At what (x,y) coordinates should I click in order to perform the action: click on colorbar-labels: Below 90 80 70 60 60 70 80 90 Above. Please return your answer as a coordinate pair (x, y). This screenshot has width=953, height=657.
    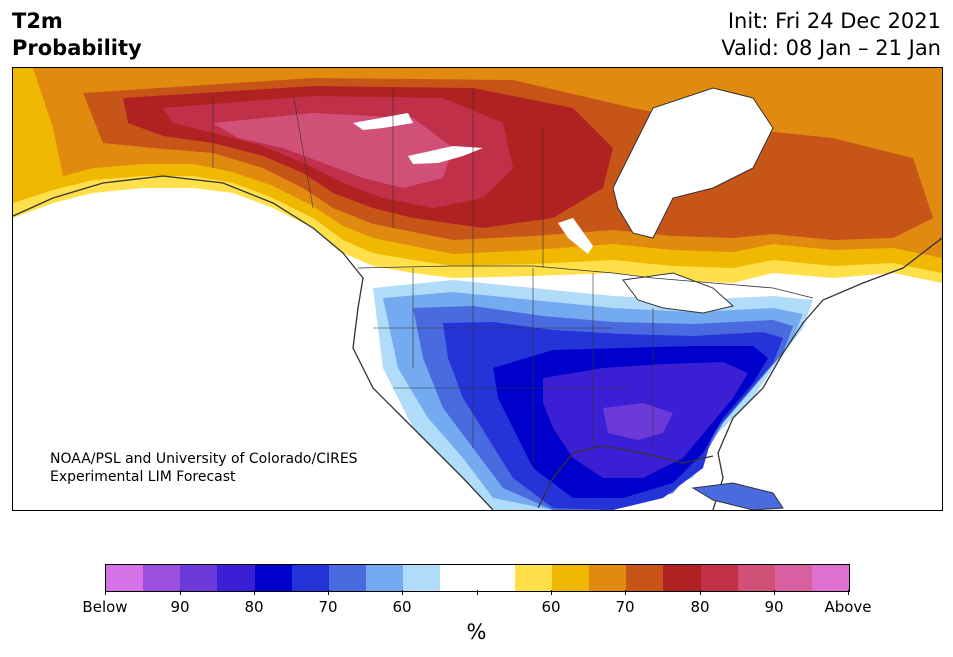
    Looking at the image, I should click on (476, 608).